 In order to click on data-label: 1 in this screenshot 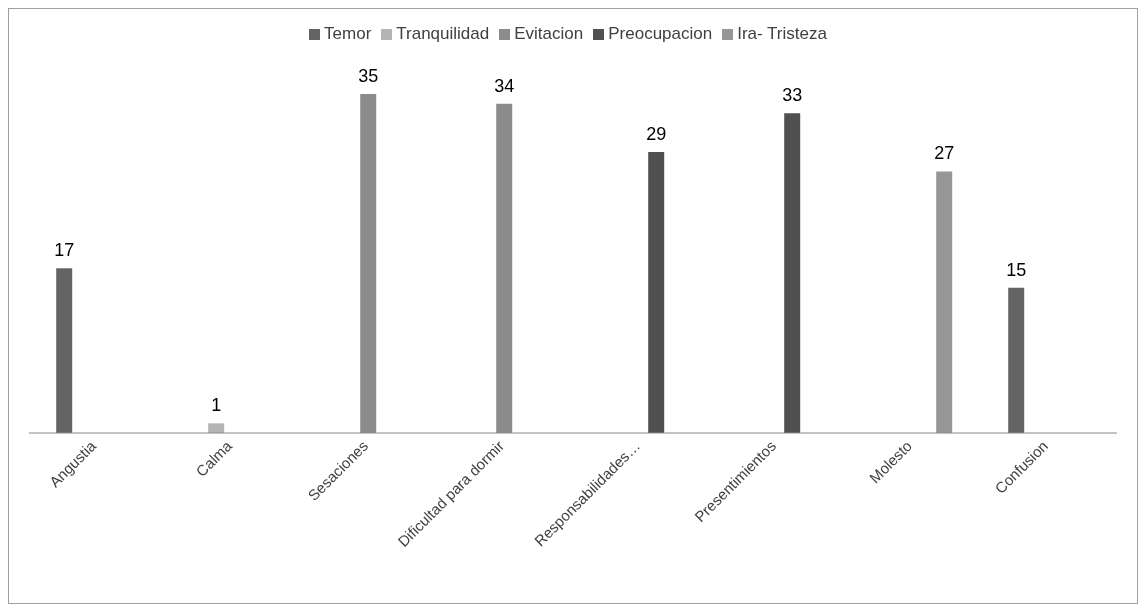, I will do `click(216, 405)`.